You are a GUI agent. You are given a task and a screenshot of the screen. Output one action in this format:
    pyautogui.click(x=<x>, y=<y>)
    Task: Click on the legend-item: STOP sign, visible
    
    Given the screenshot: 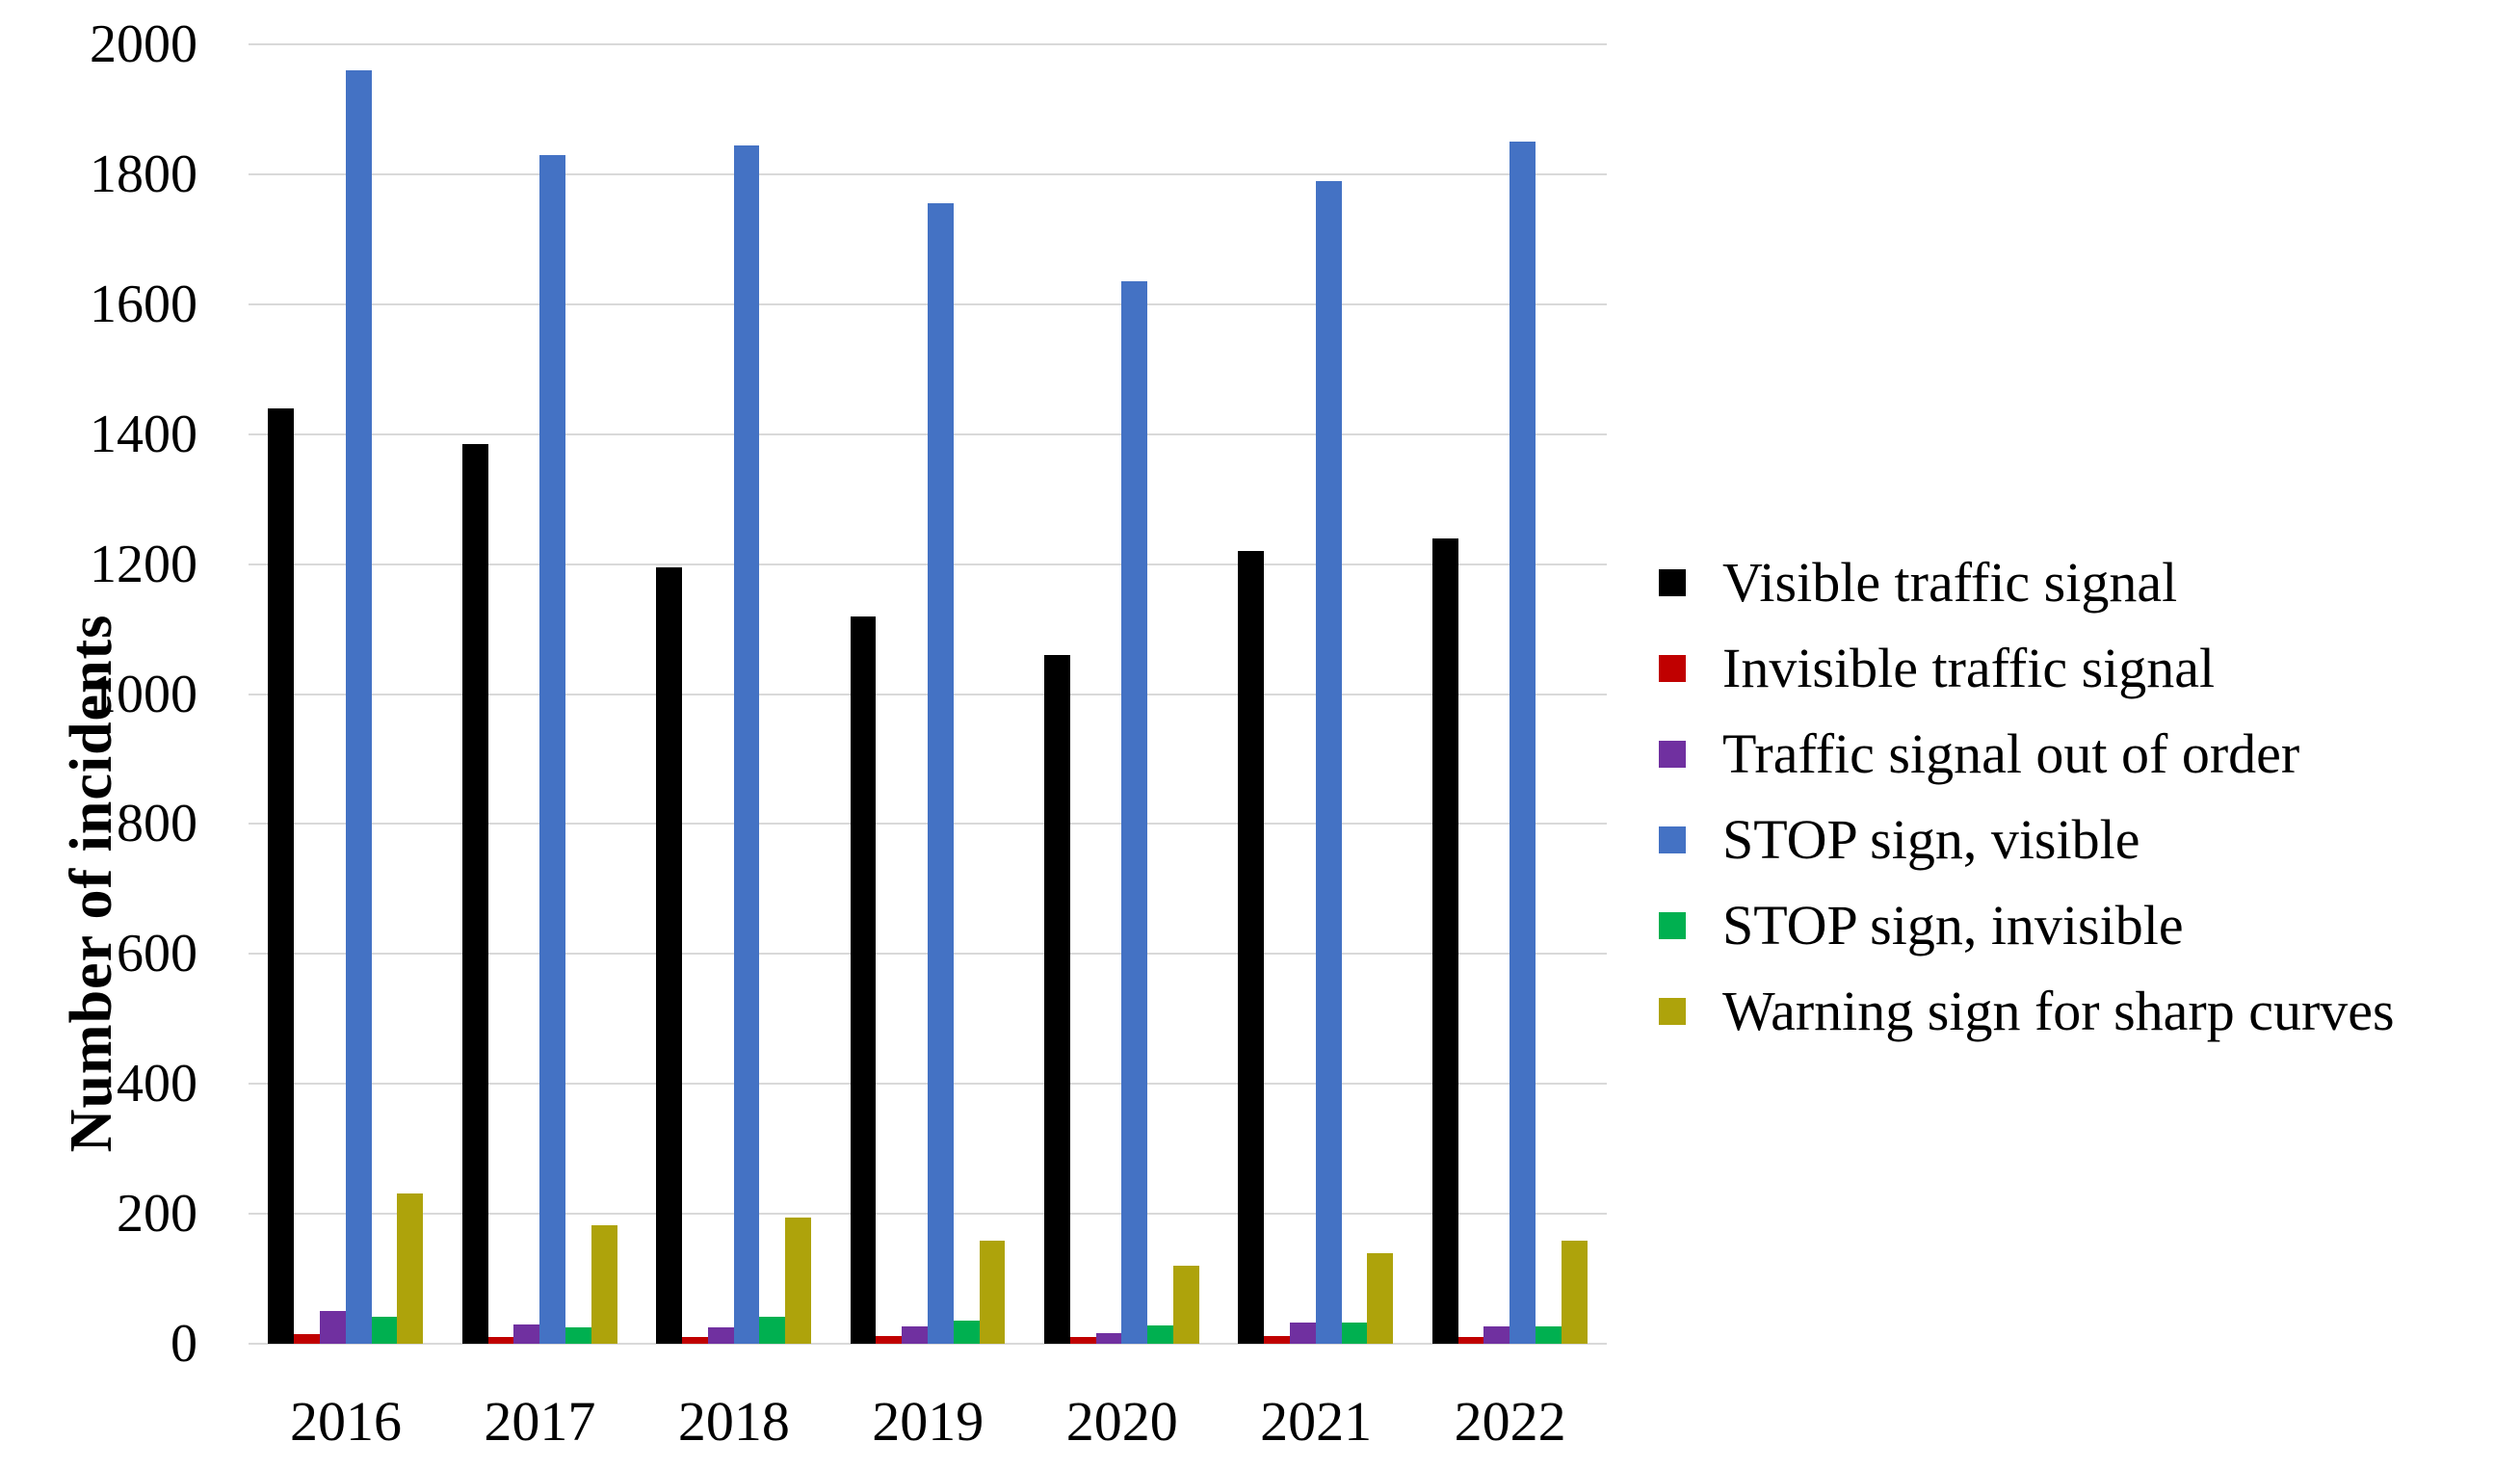 What is the action you would take?
    pyautogui.click(x=2027, y=839)
    